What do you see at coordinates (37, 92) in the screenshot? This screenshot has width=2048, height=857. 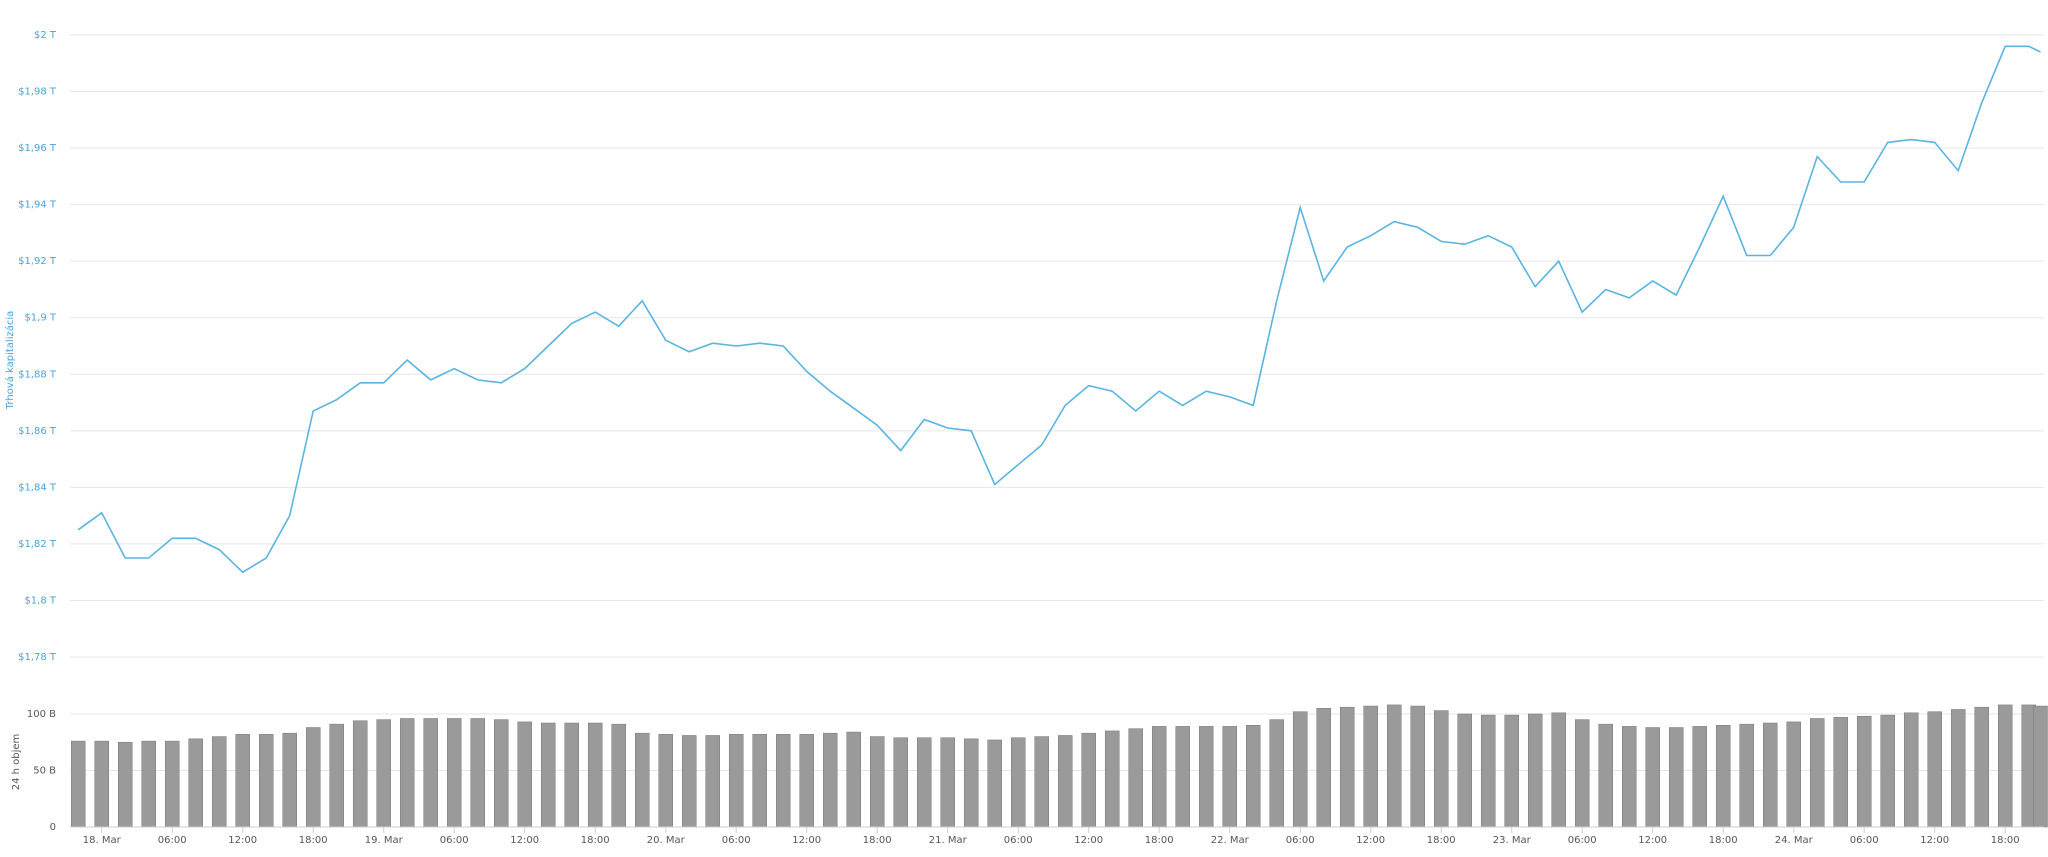 I see `y-tick-label: $1,98 T` at bounding box center [37, 92].